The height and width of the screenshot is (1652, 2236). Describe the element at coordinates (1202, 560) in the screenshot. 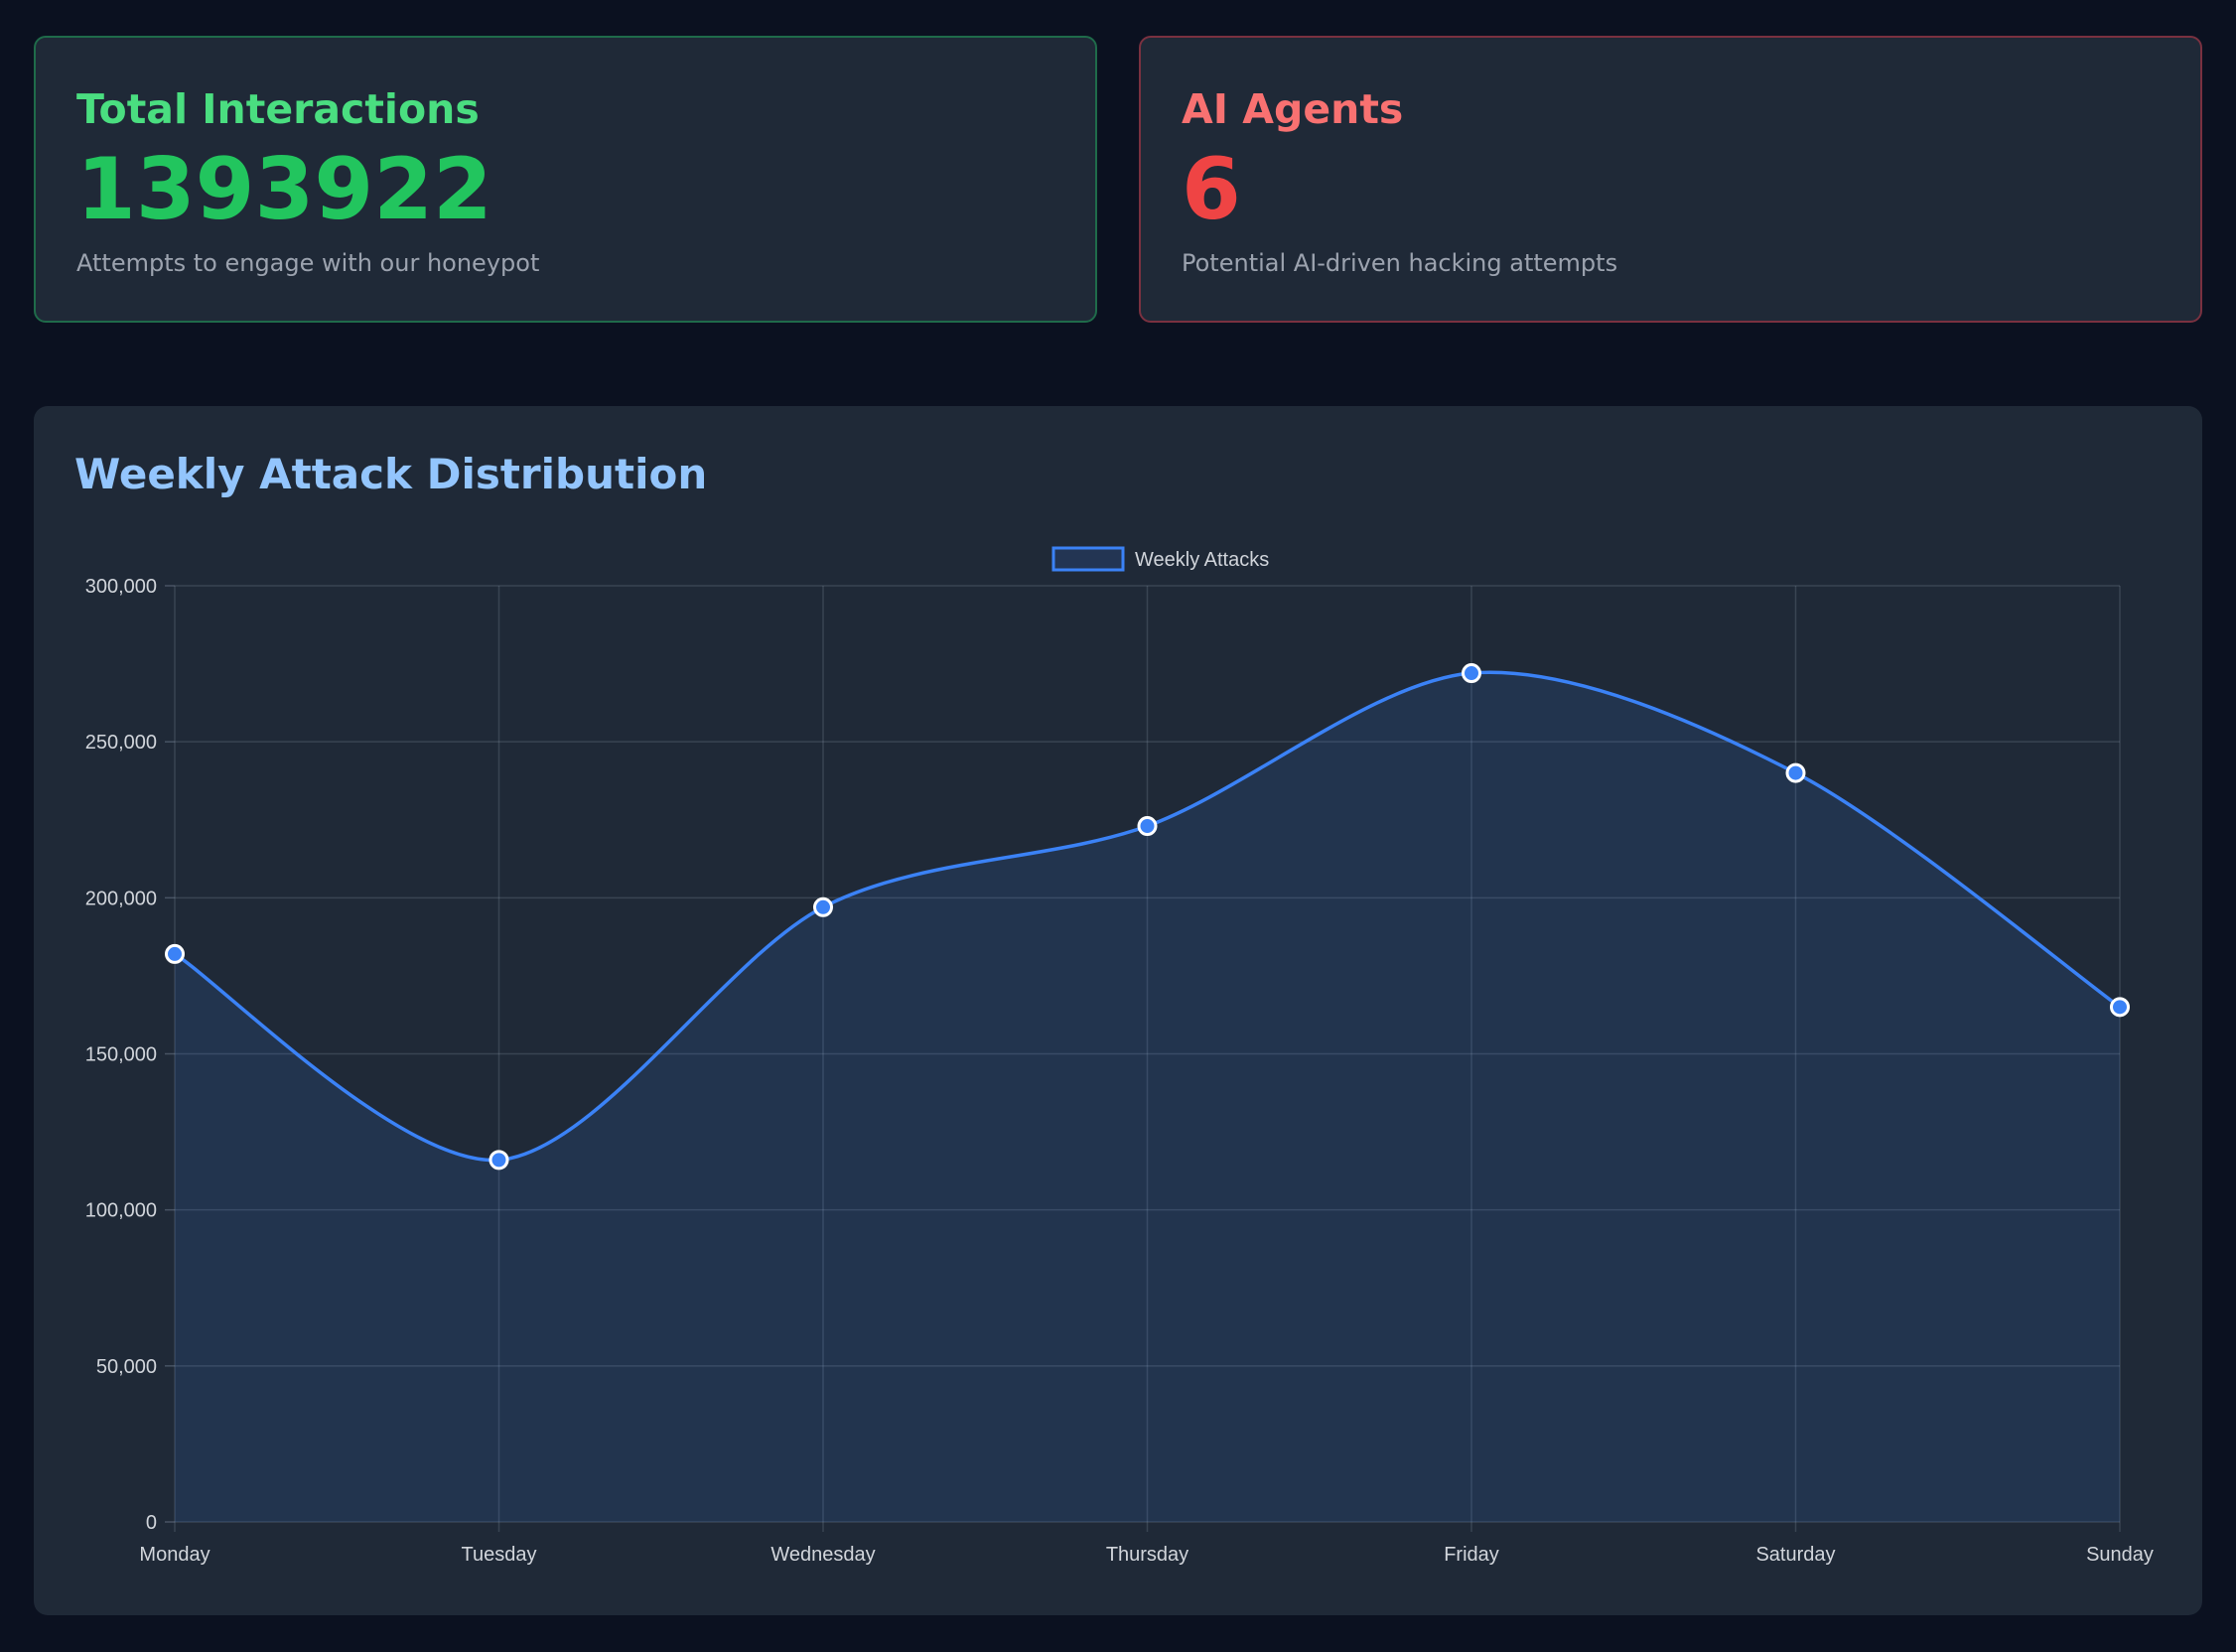

I see `legend-label: Weekly Attacks` at that location.